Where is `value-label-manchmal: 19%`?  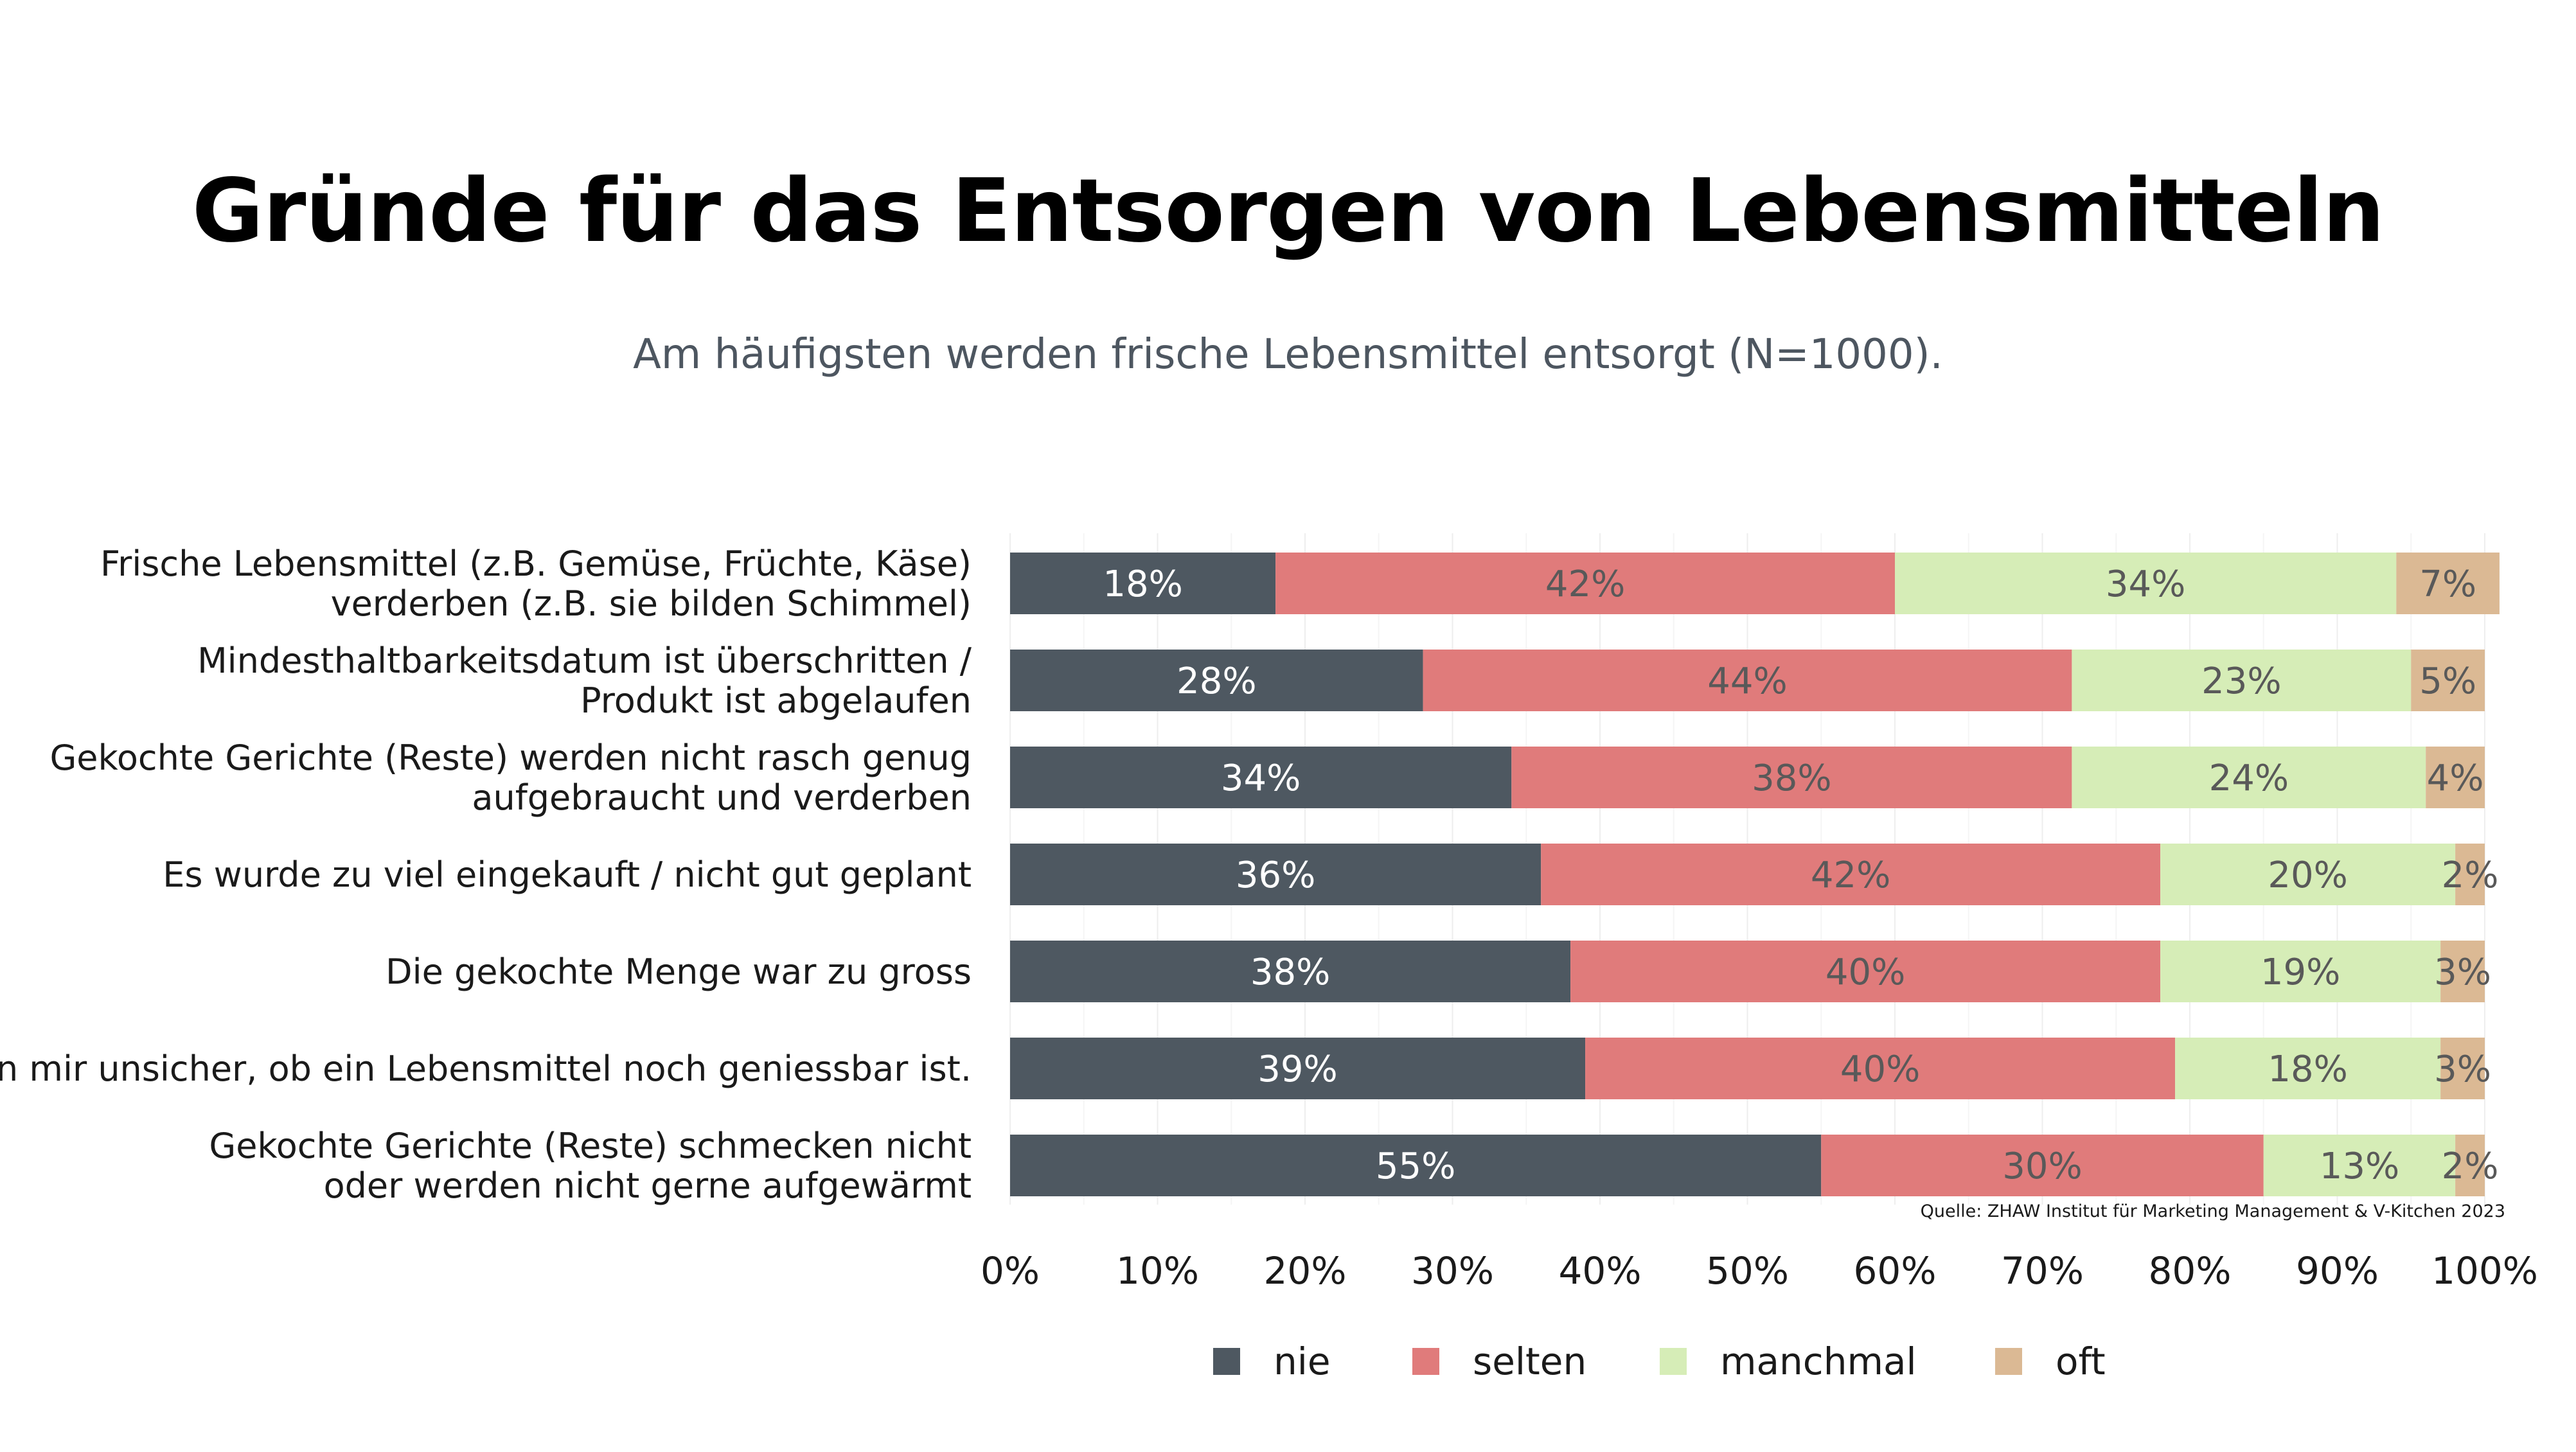 value-label-manchmal: 19% is located at coordinates (2301, 973).